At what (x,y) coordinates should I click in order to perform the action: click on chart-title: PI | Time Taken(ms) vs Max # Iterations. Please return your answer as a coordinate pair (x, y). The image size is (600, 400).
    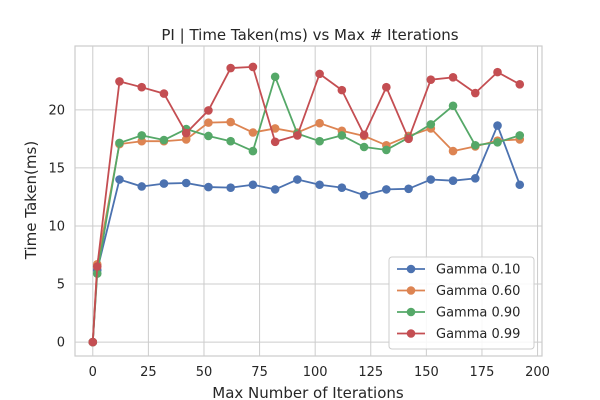
    Looking at the image, I should click on (309, 35).